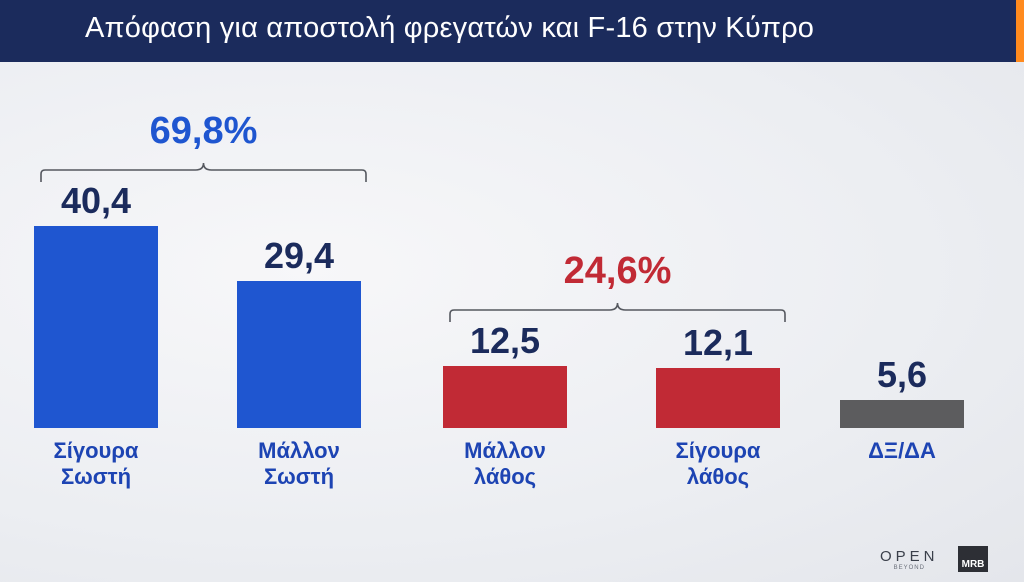 This screenshot has width=1024, height=582. I want to click on category-label-5: ΔΞ/ΔΑ, so click(902, 451).